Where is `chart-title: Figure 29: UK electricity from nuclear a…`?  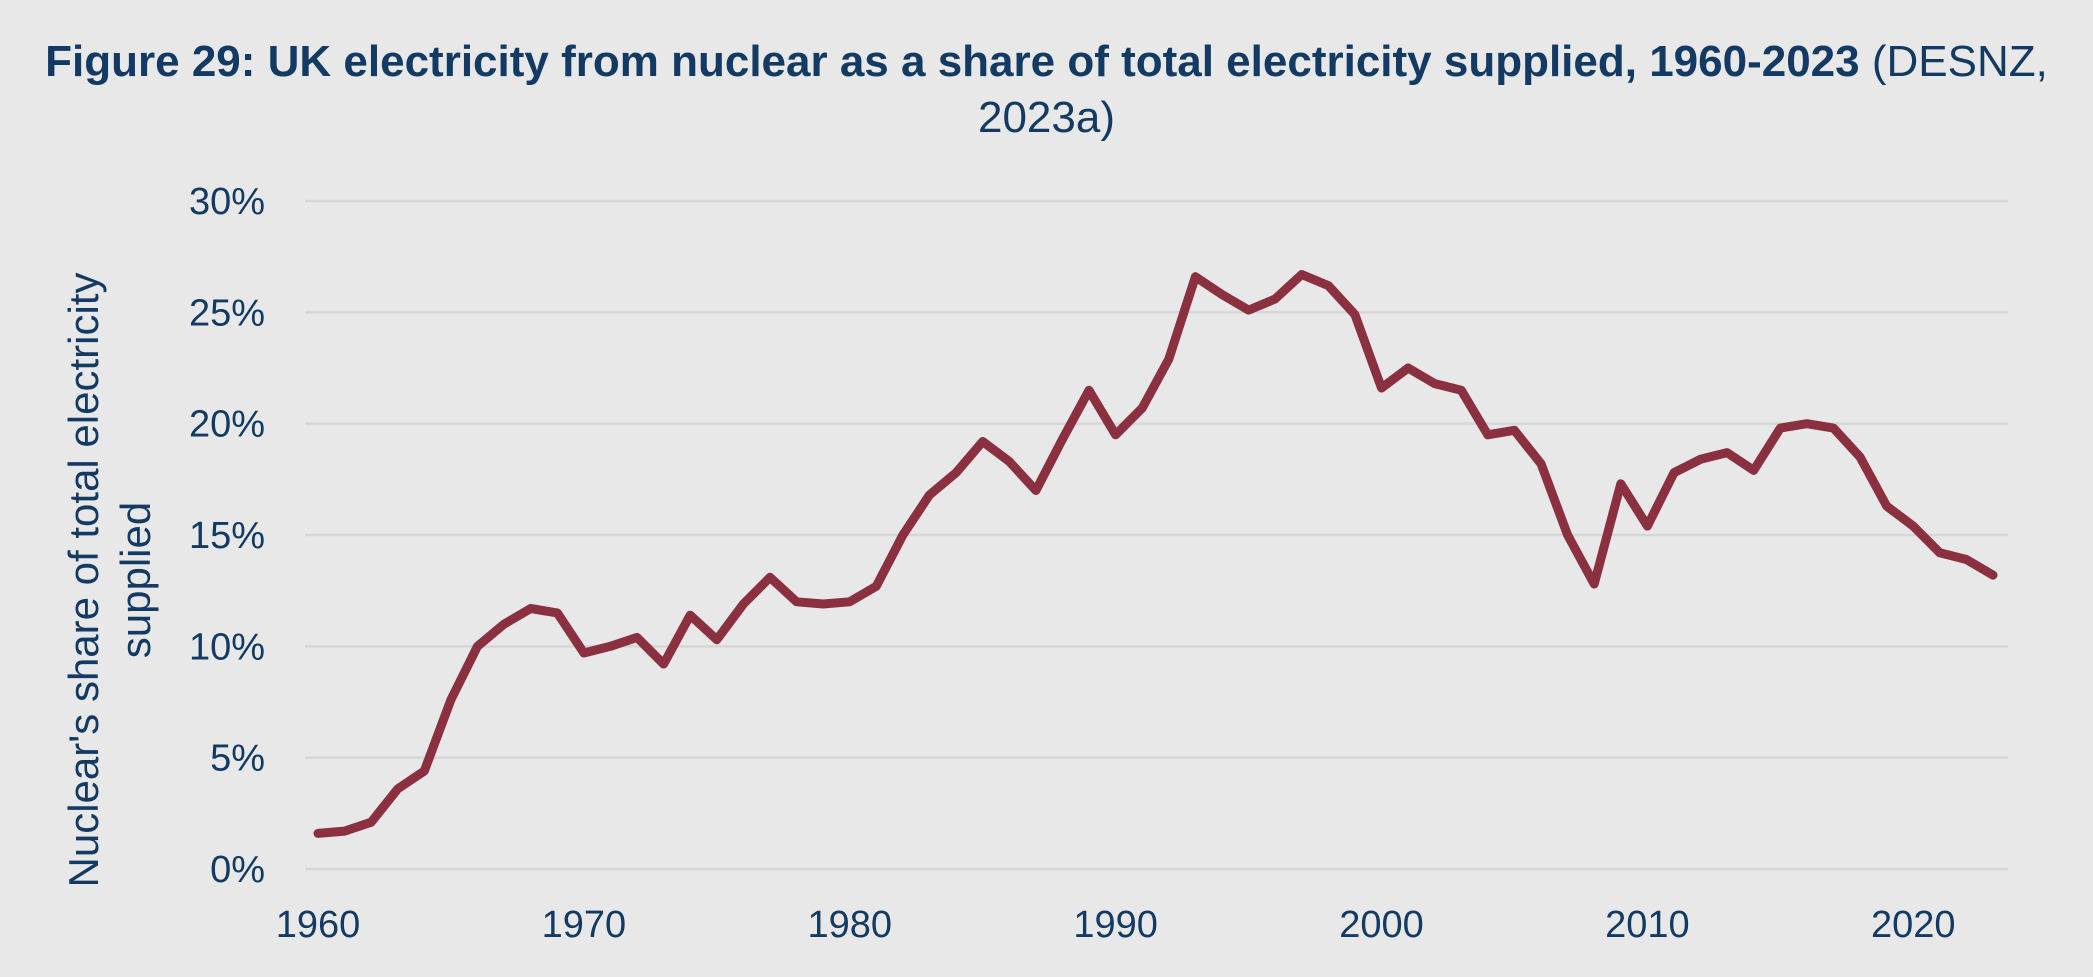
chart-title: Figure 29: UK electricity from nuclear a… is located at coordinates (1046, 90).